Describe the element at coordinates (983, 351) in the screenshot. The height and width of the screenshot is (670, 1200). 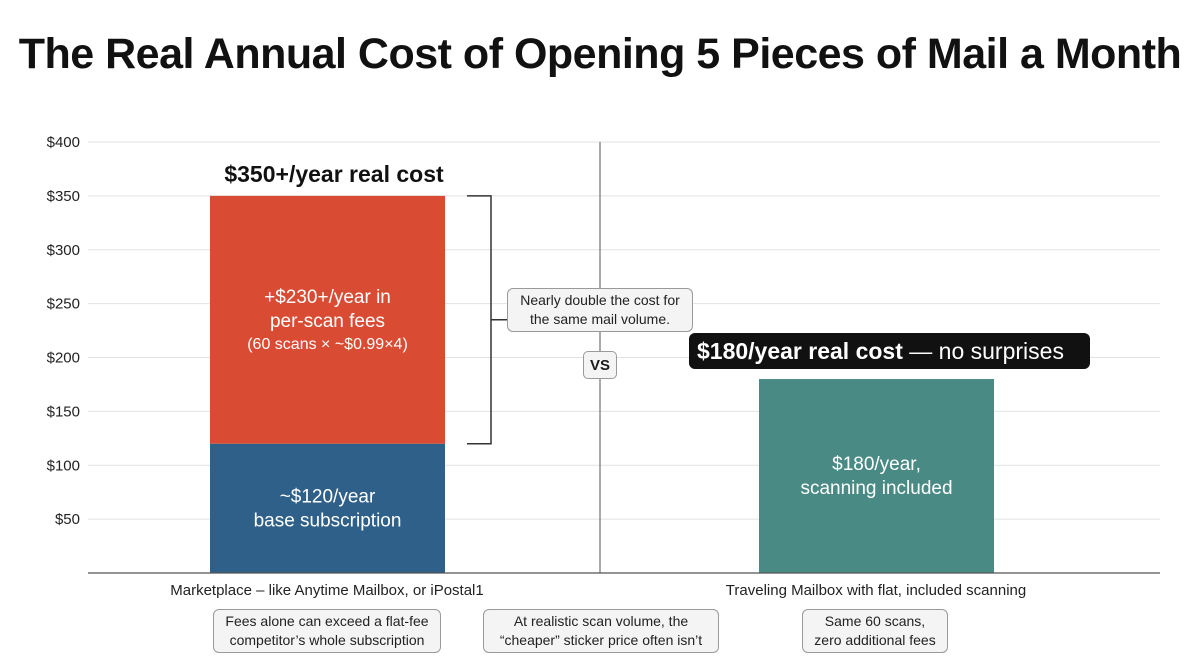
I see `headline-right-rest: — no surprises` at that location.